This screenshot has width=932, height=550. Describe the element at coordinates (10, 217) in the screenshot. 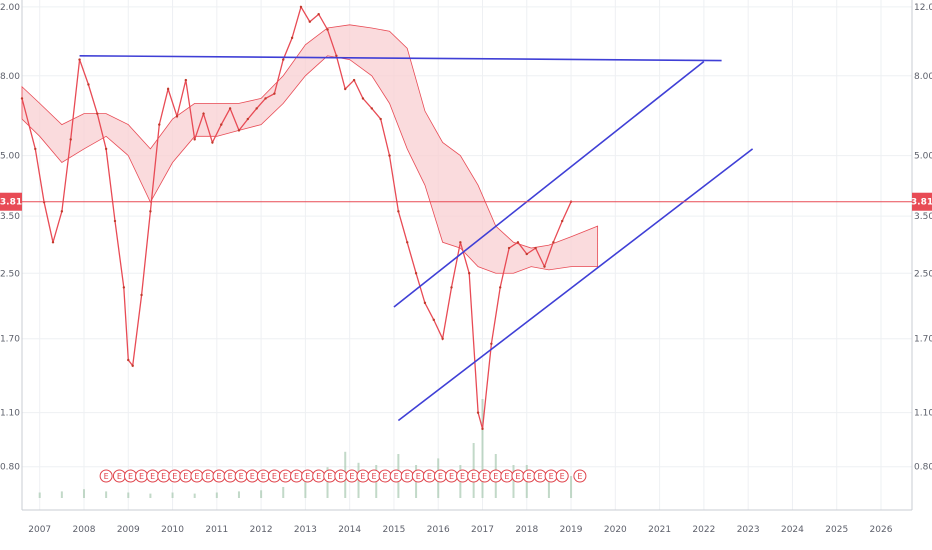

I see `y-tick-label-left: 3.50` at that location.